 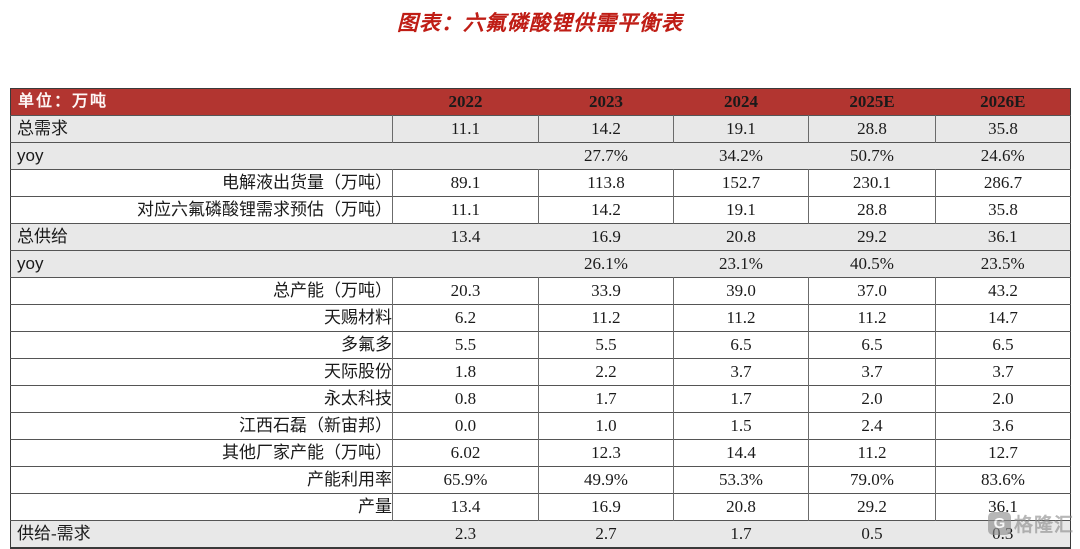 I want to click on cell-value: 53.3%, so click(x=741, y=480).